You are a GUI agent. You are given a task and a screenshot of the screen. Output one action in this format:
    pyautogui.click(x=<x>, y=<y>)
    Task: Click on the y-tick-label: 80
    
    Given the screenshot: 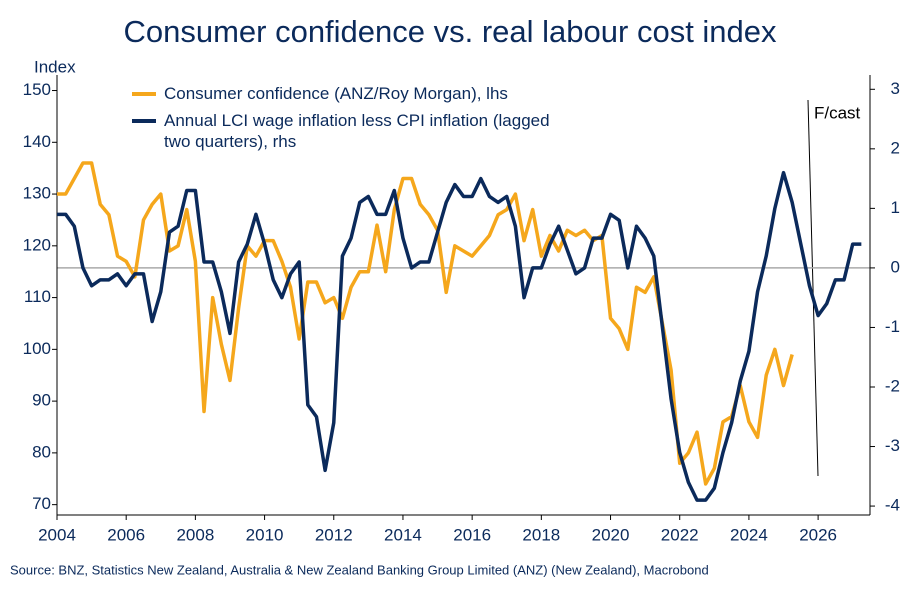 What is the action you would take?
    pyautogui.click(x=41, y=451)
    